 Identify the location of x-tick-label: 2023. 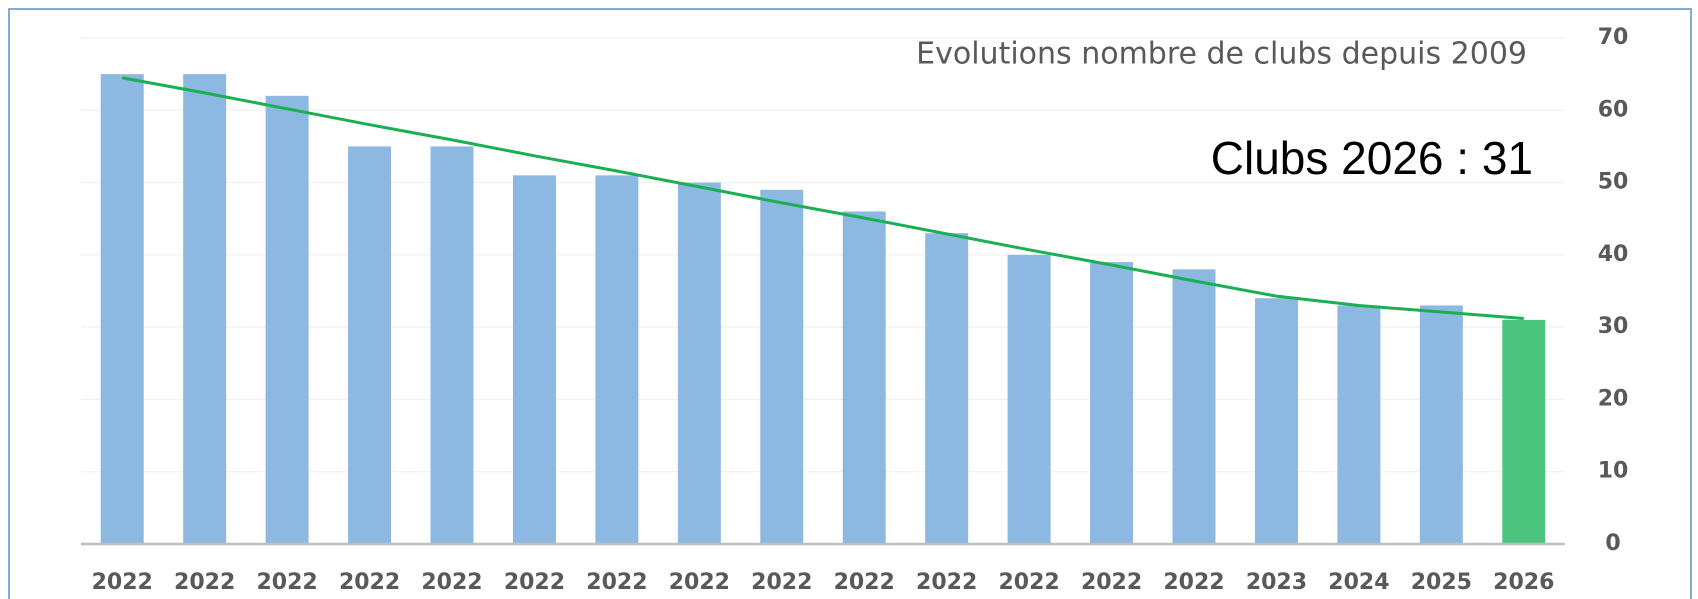
(1276, 582).